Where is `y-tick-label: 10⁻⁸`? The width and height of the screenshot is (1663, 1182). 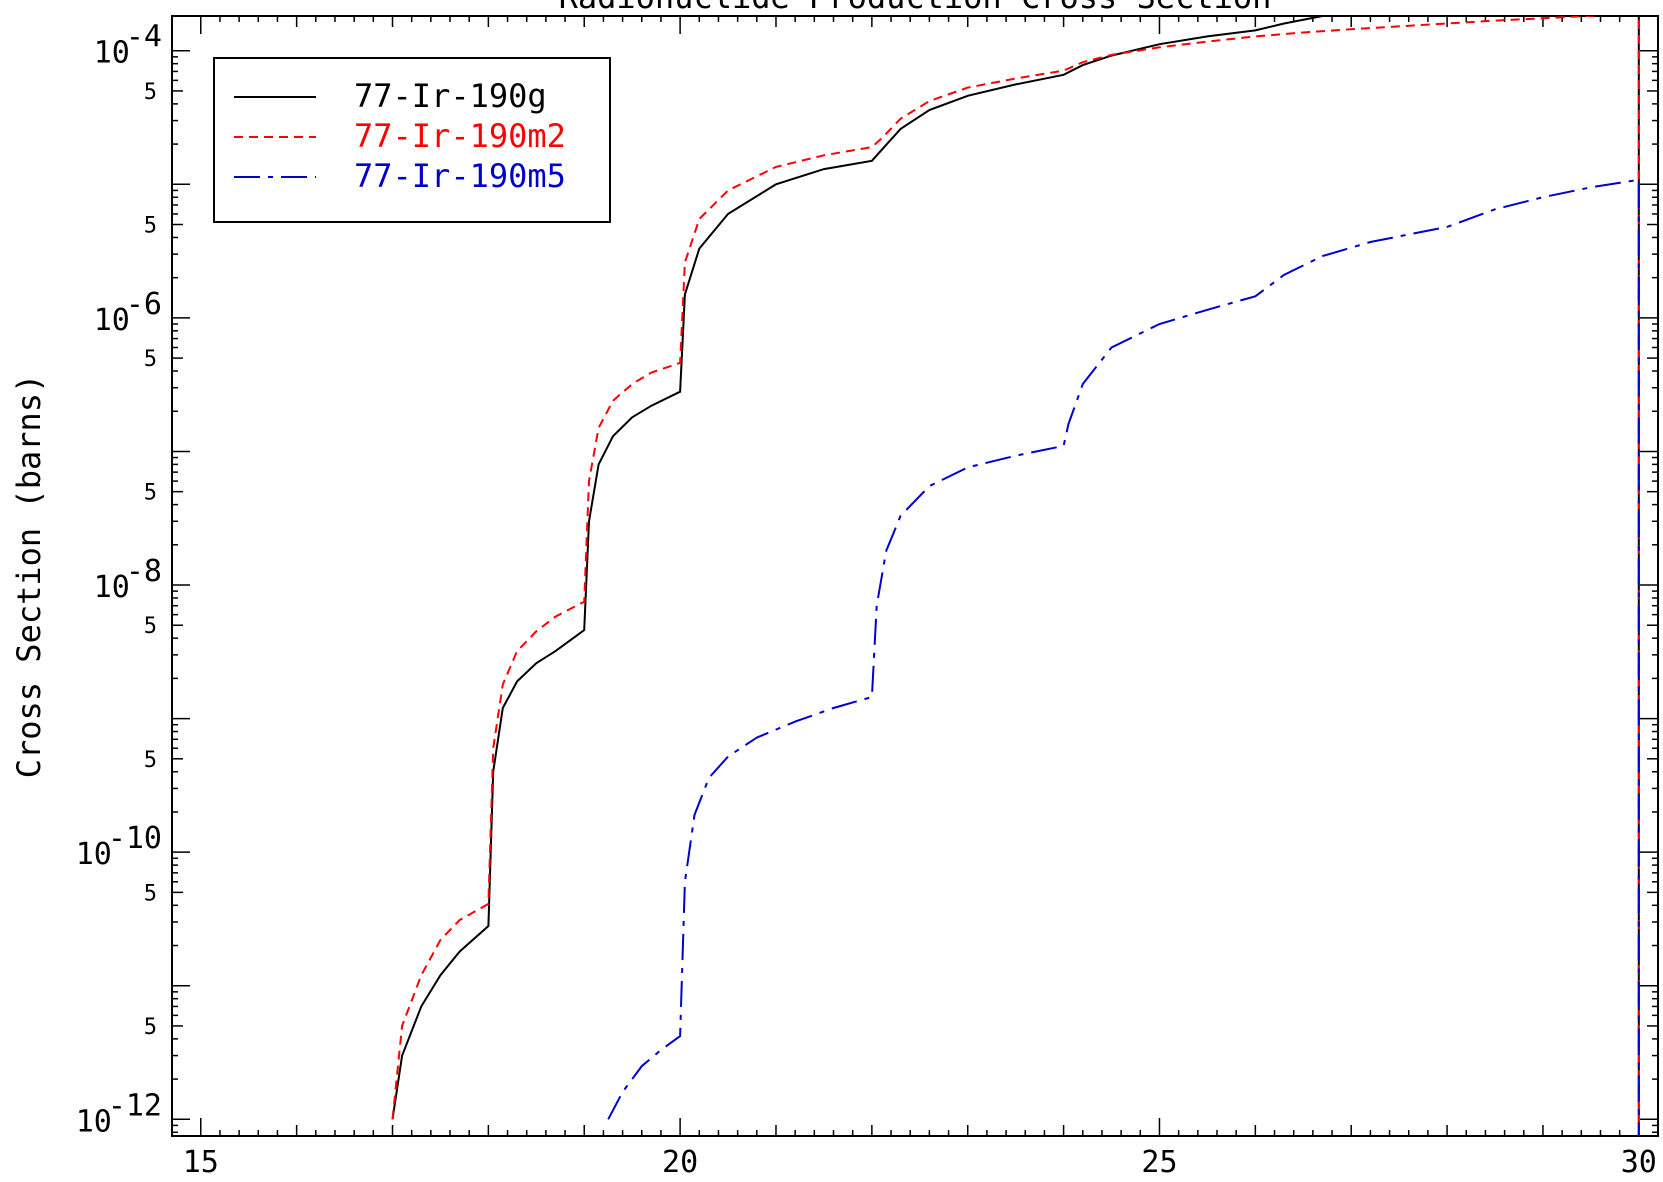 y-tick-label: 10⁻⁸ is located at coordinates (128, 579).